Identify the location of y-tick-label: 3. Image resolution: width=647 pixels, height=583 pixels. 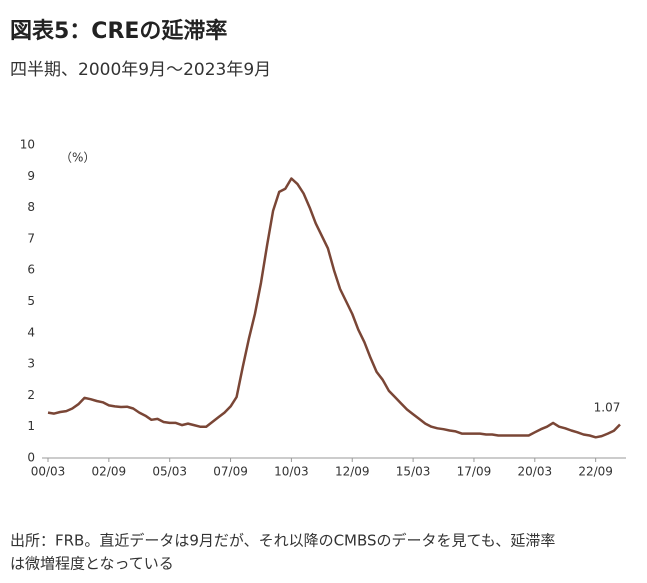
(31, 364).